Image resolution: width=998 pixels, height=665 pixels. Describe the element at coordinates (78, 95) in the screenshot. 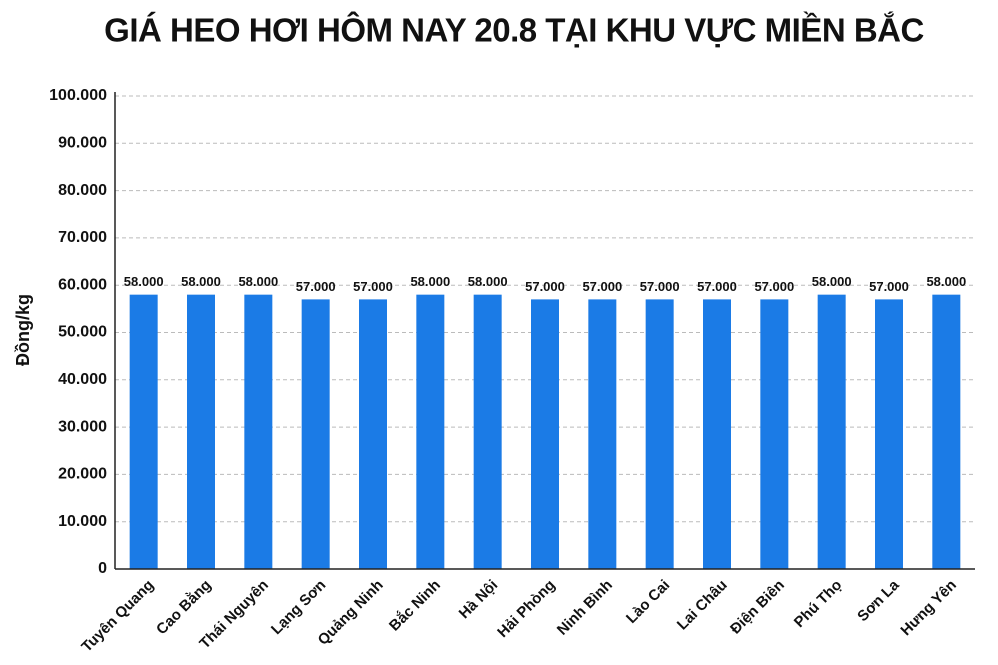

I see `y-tick-label: 100.000` at that location.